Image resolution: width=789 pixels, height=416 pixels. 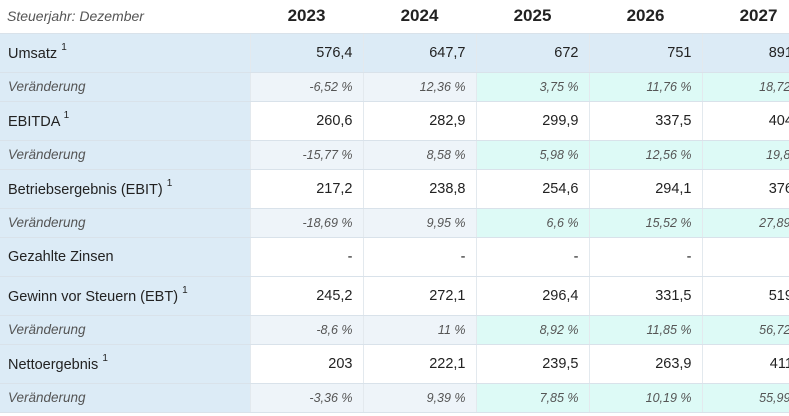 What do you see at coordinates (532, 330) in the screenshot?
I see `change-value-cell: 8,92 %` at bounding box center [532, 330].